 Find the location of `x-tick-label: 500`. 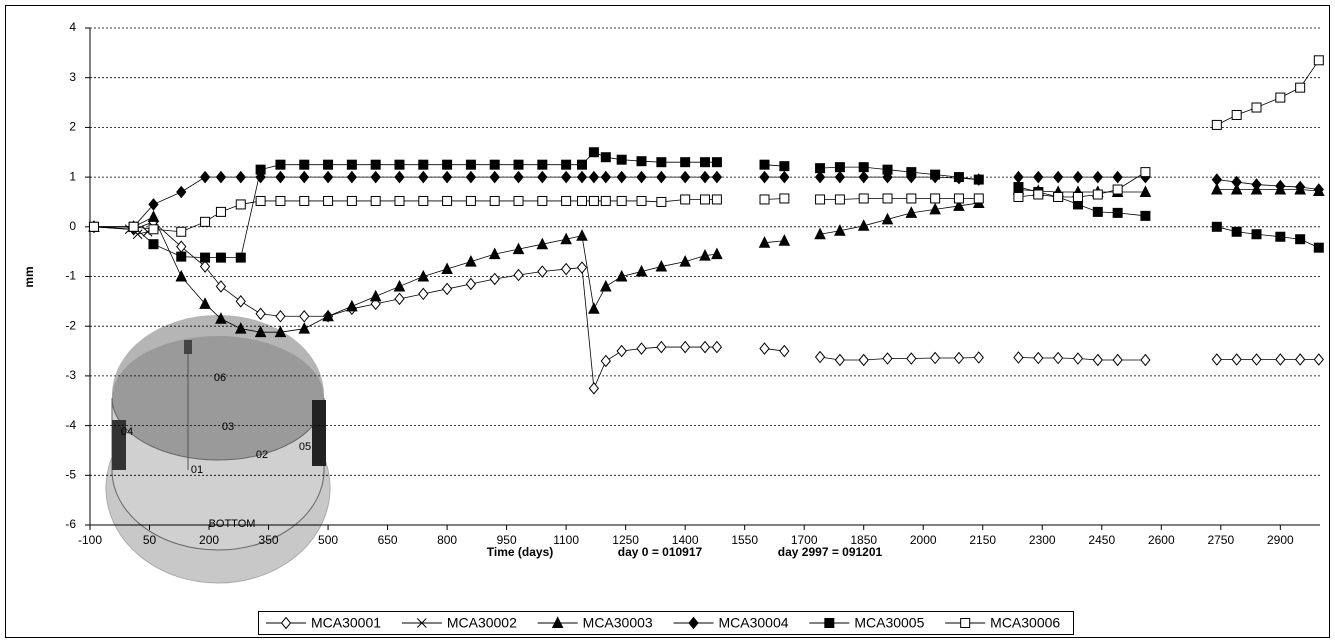

x-tick-label: 500 is located at coordinates (328, 540).